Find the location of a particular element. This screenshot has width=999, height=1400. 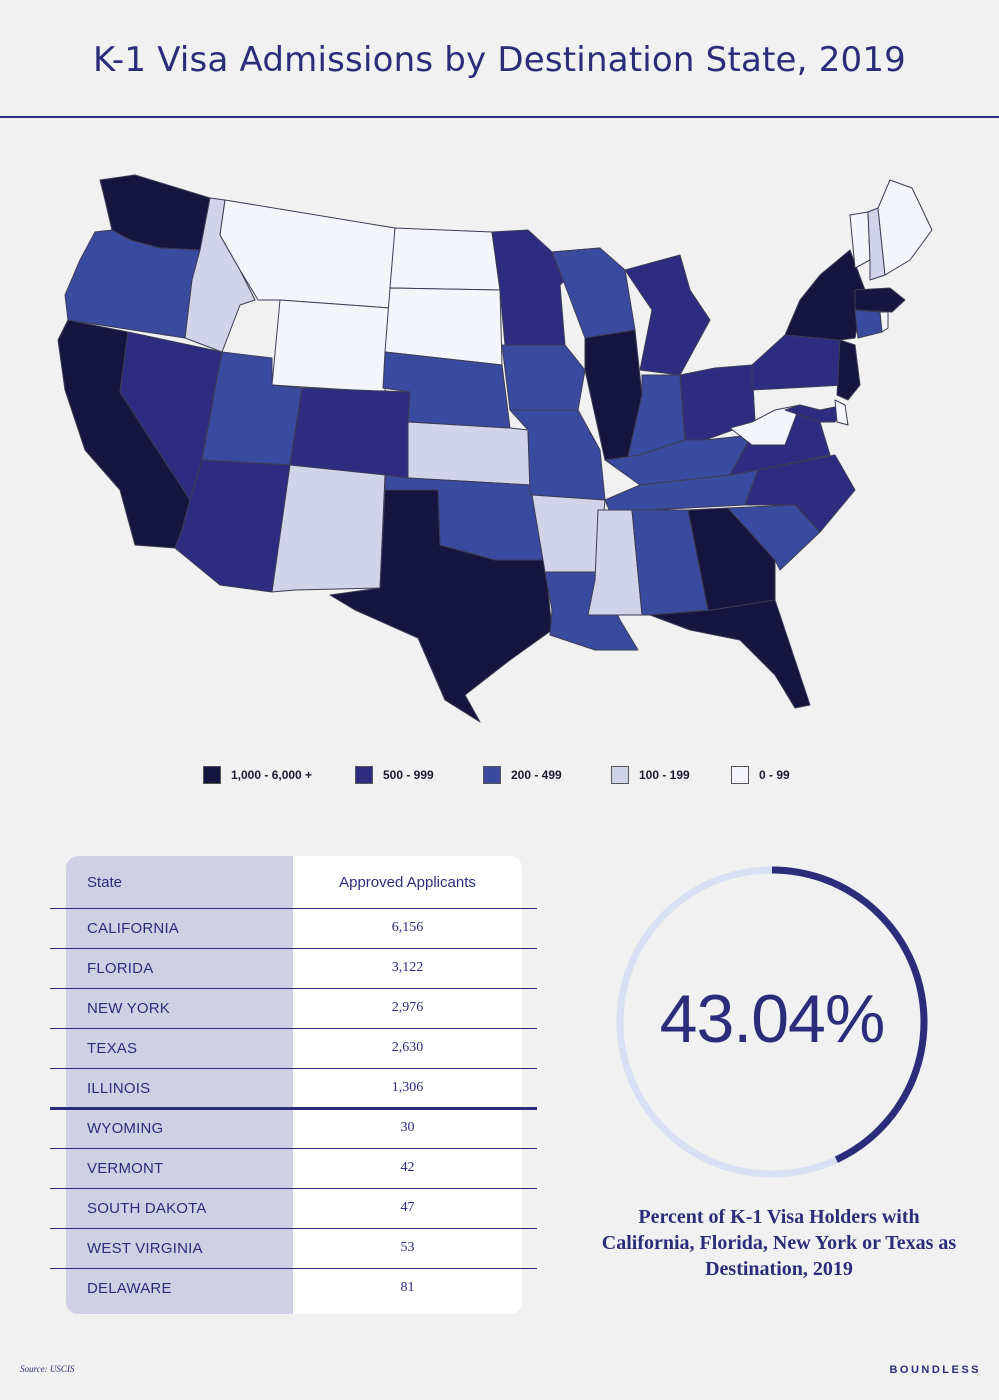

legend-label: 200 - 499 is located at coordinates (536, 775).